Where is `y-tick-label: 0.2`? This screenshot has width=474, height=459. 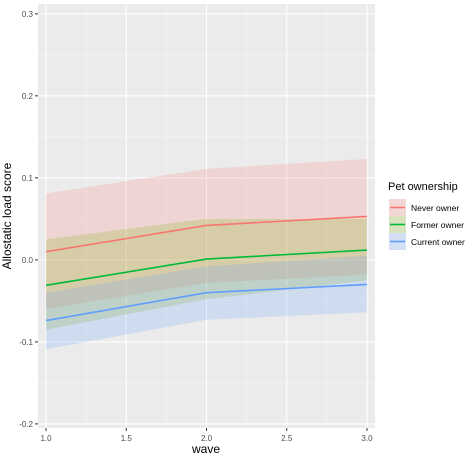 y-tick-label: 0.2 is located at coordinates (28, 96).